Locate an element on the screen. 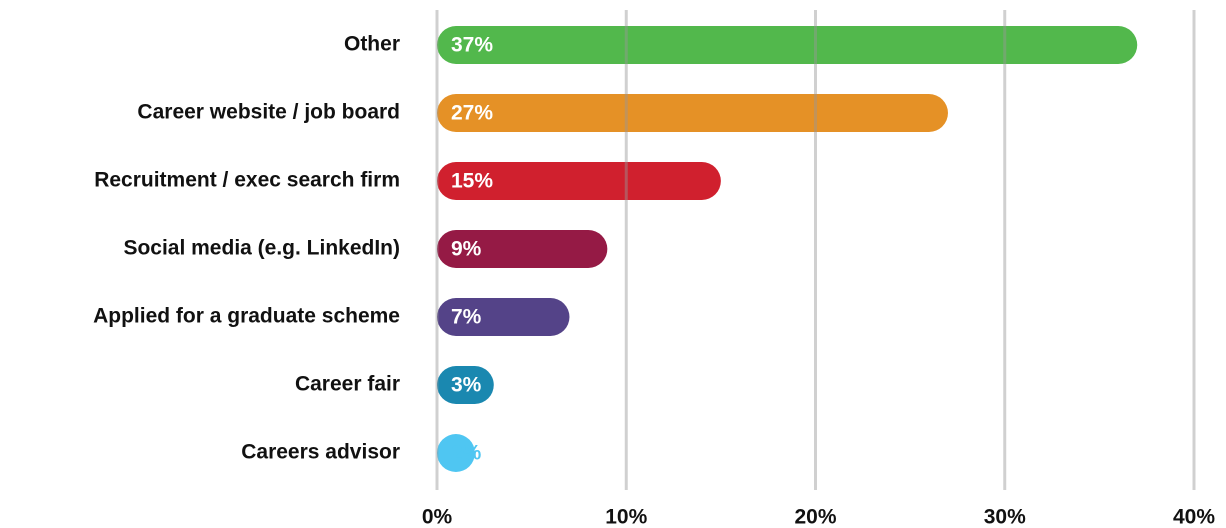 This screenshot has width=1226, height=528. value-label: 3% is located at coordinates (466, 385).